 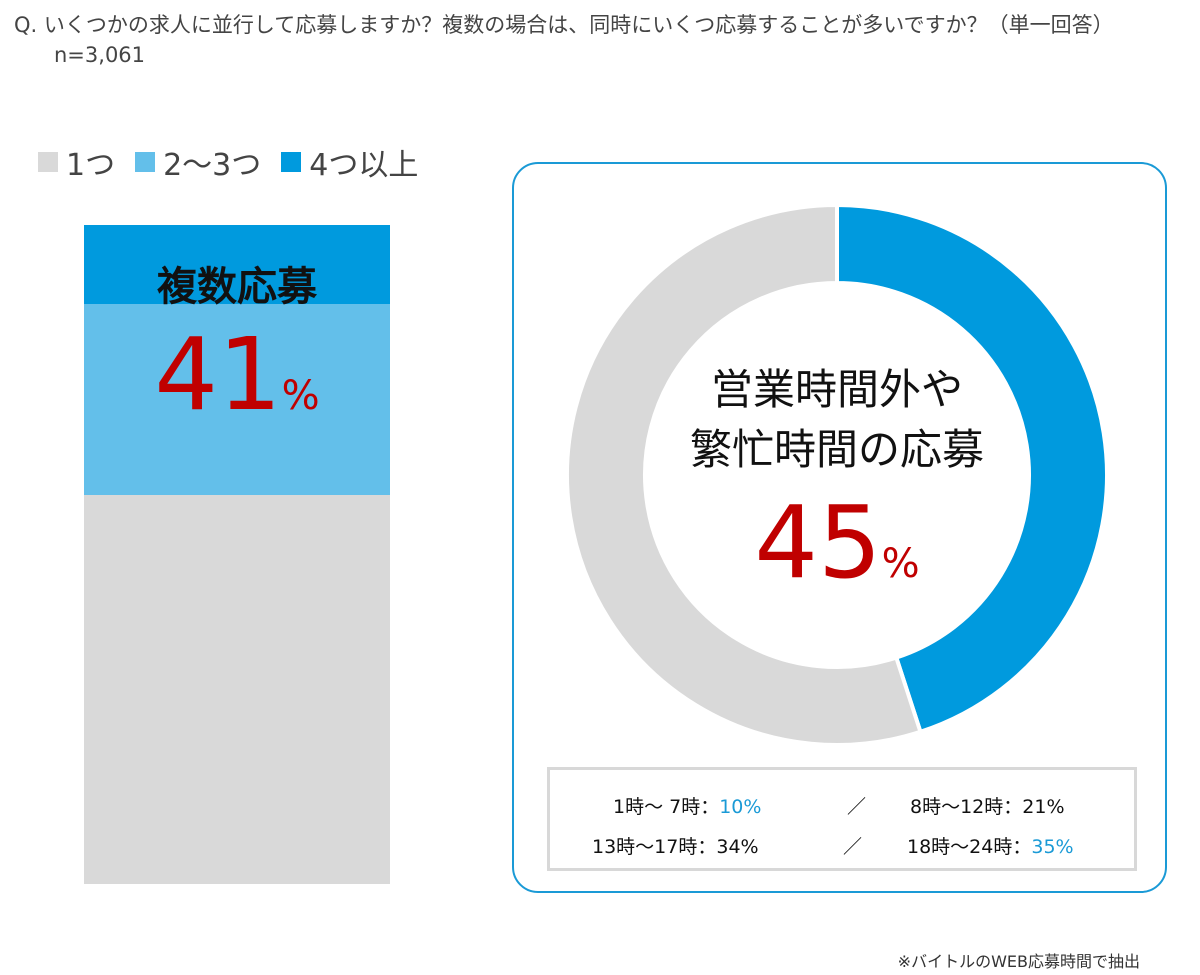 I want to click on label: 8時〜12時：, so click(x=966, y=807).